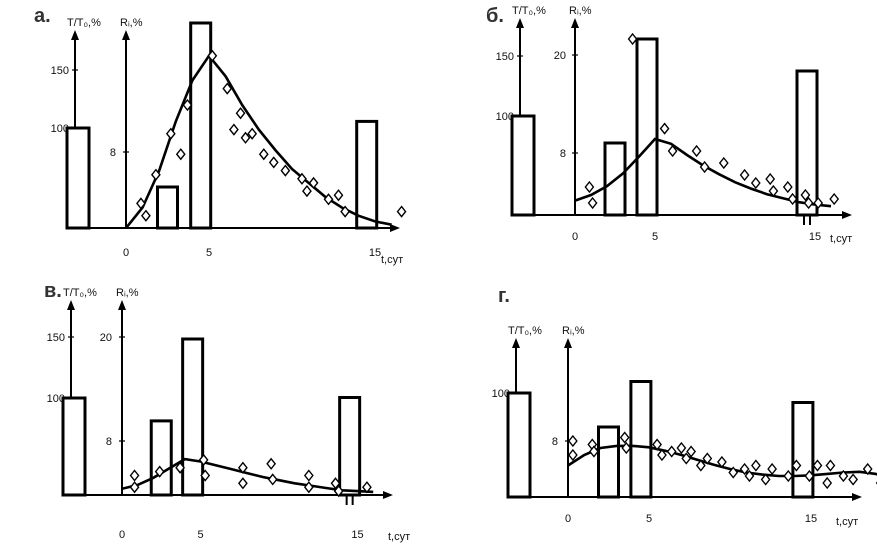  Describe the element at coordinates (42, 16) in the screenshot. I see `panel-label: а.` at that location.